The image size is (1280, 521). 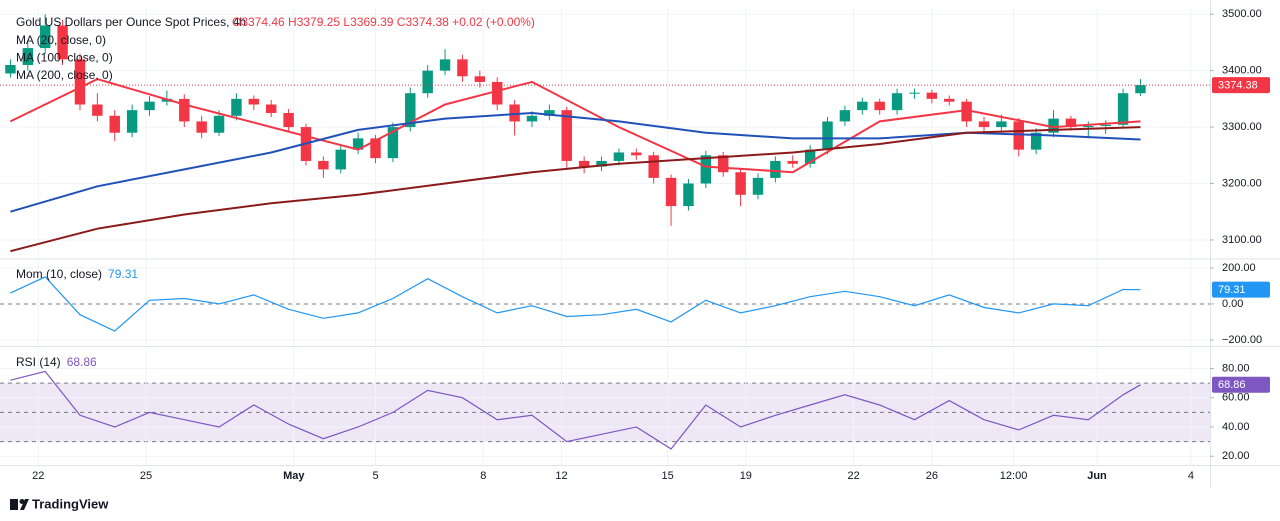 What do you see at coordinates (1191, 476) in the screenshot?
I see `x-tick-label: 4` at bounding box center [1191, 476].